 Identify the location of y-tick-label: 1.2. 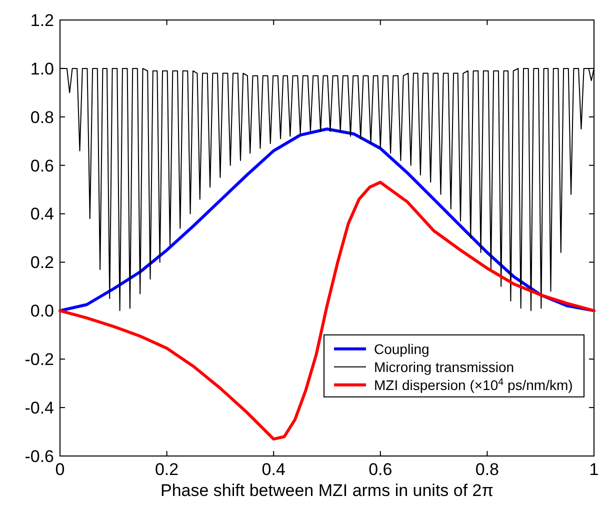
(42, 20).